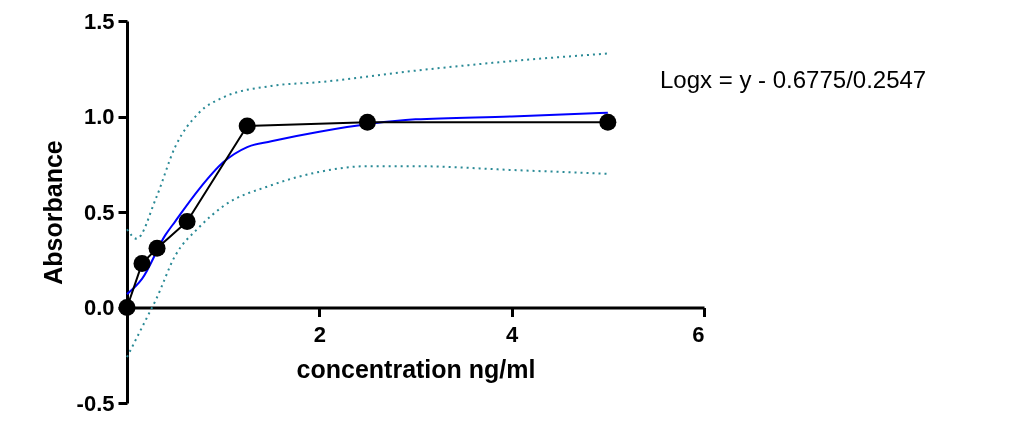 This screenshot has width=1028, height=421. Describe the element at coordinates (319, 334) in the screenshot. I see `x-tick-label: 2` at that location.